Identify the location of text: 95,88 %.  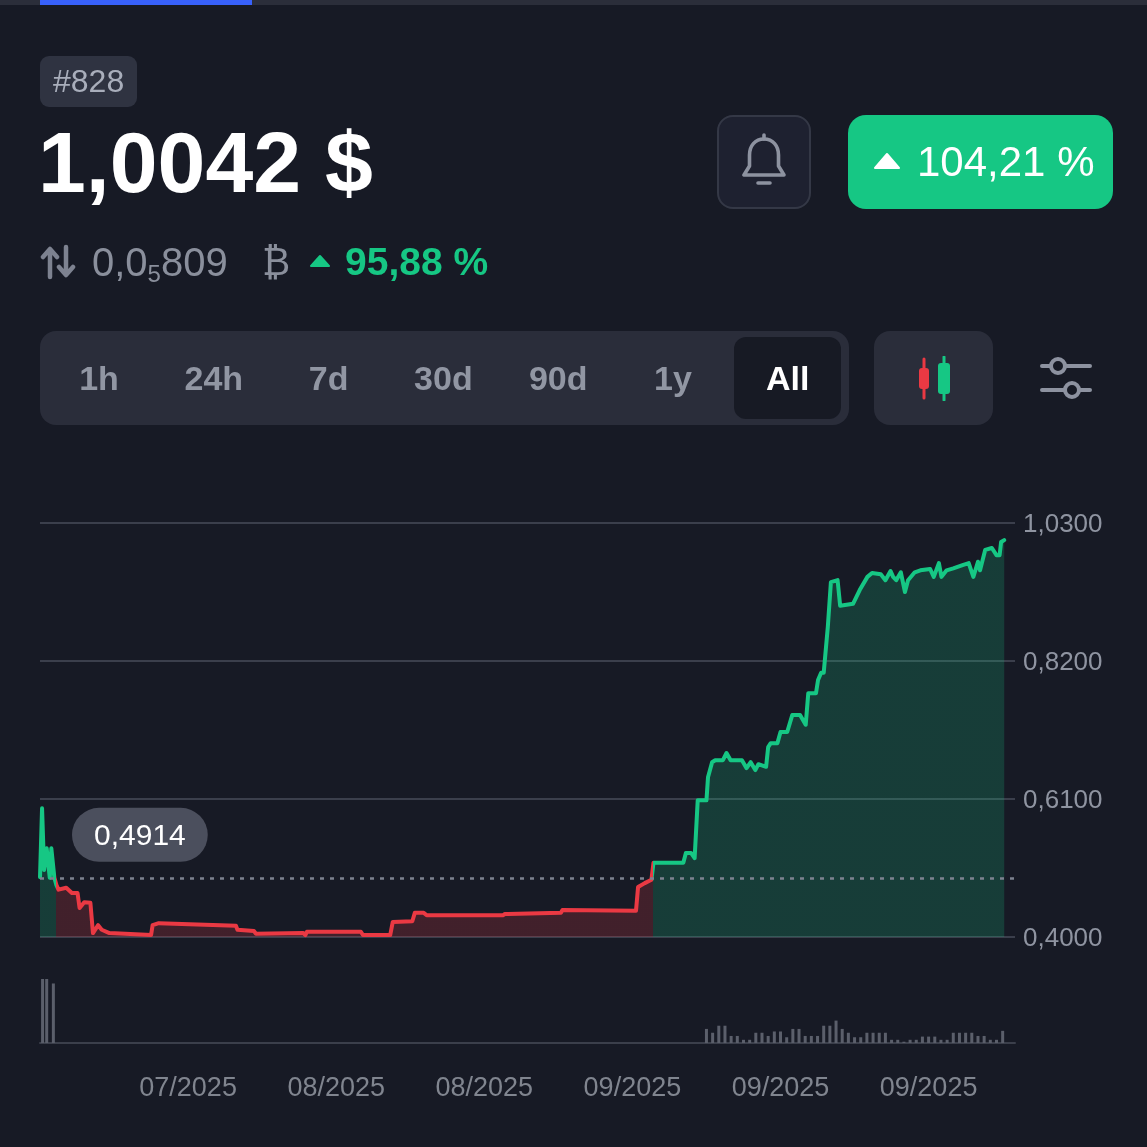
(417, 262).